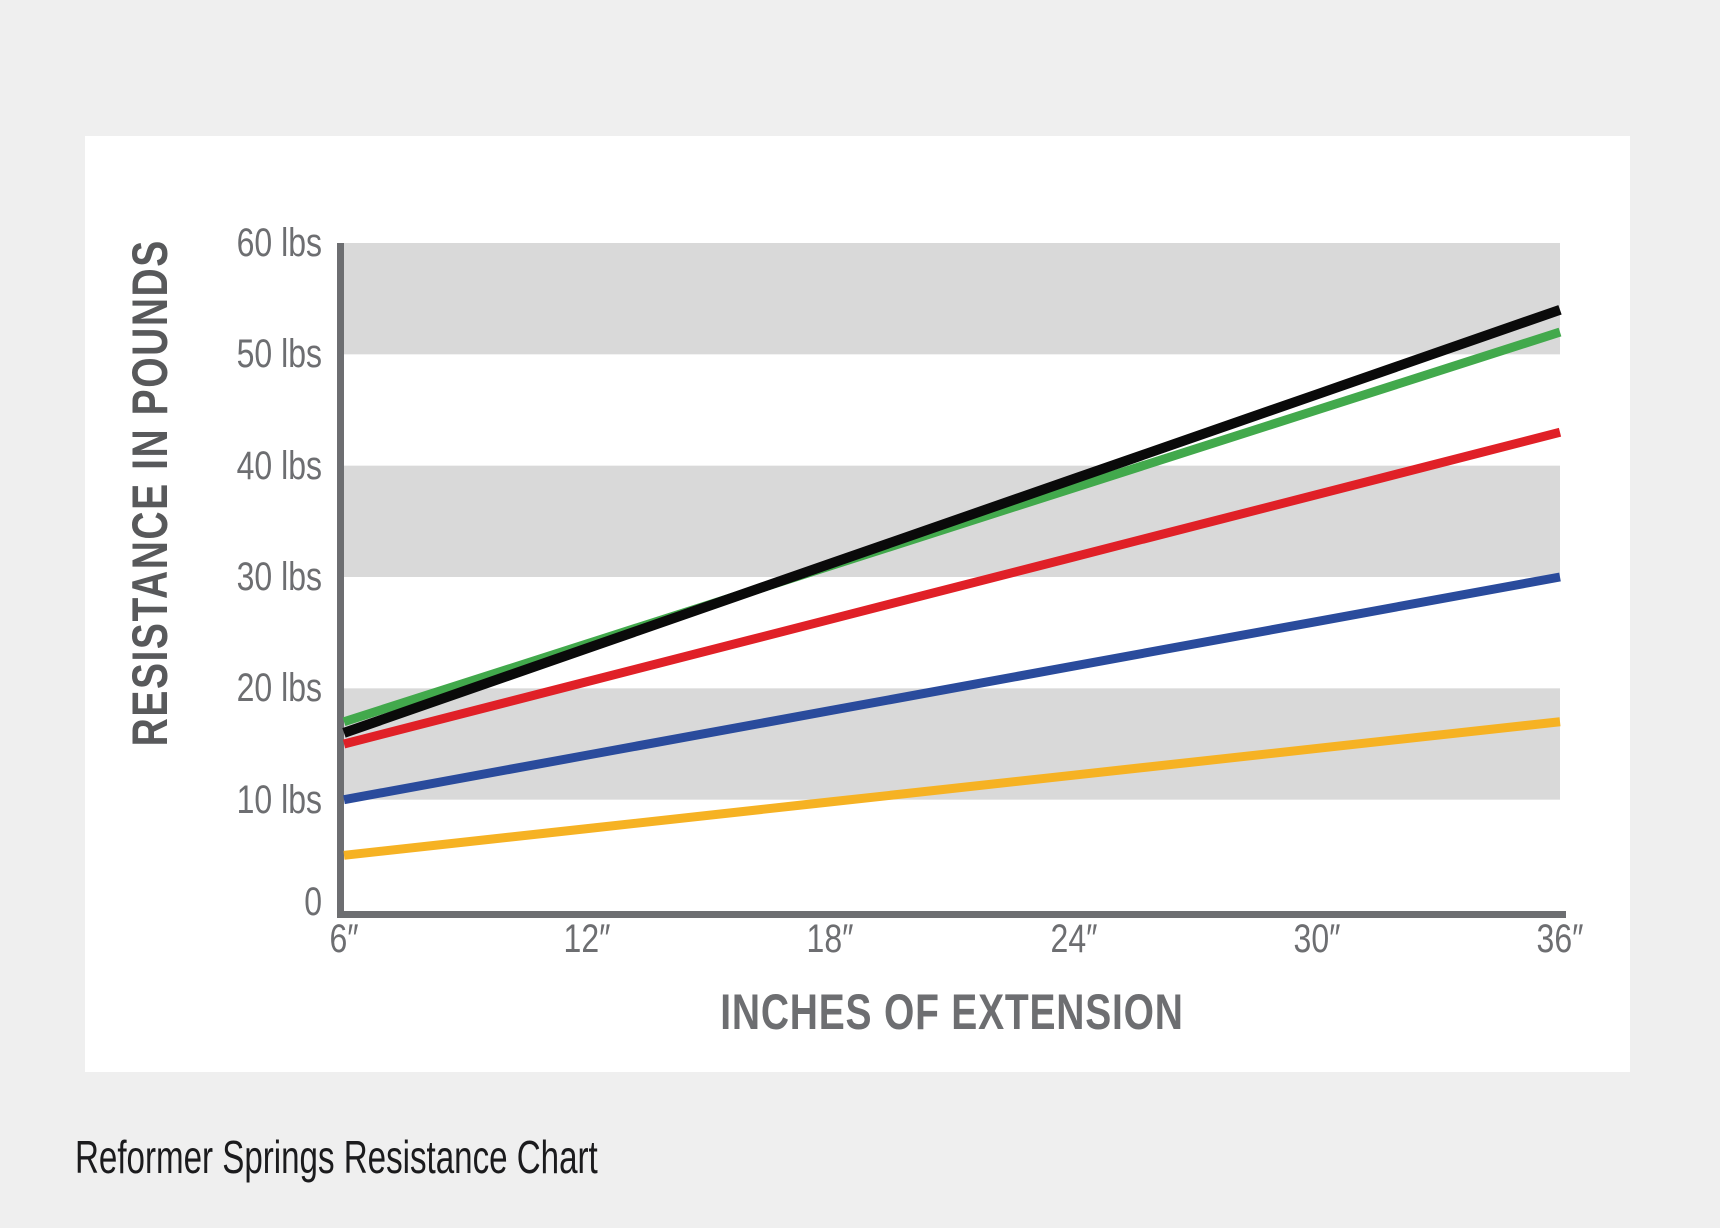 The height and width of the screenshot is (1228, 1720). What do you see at coordinates (1560, 939) in the screenshot?
I see `x-tick-label: 36″` at bounding box center [1560, 939].